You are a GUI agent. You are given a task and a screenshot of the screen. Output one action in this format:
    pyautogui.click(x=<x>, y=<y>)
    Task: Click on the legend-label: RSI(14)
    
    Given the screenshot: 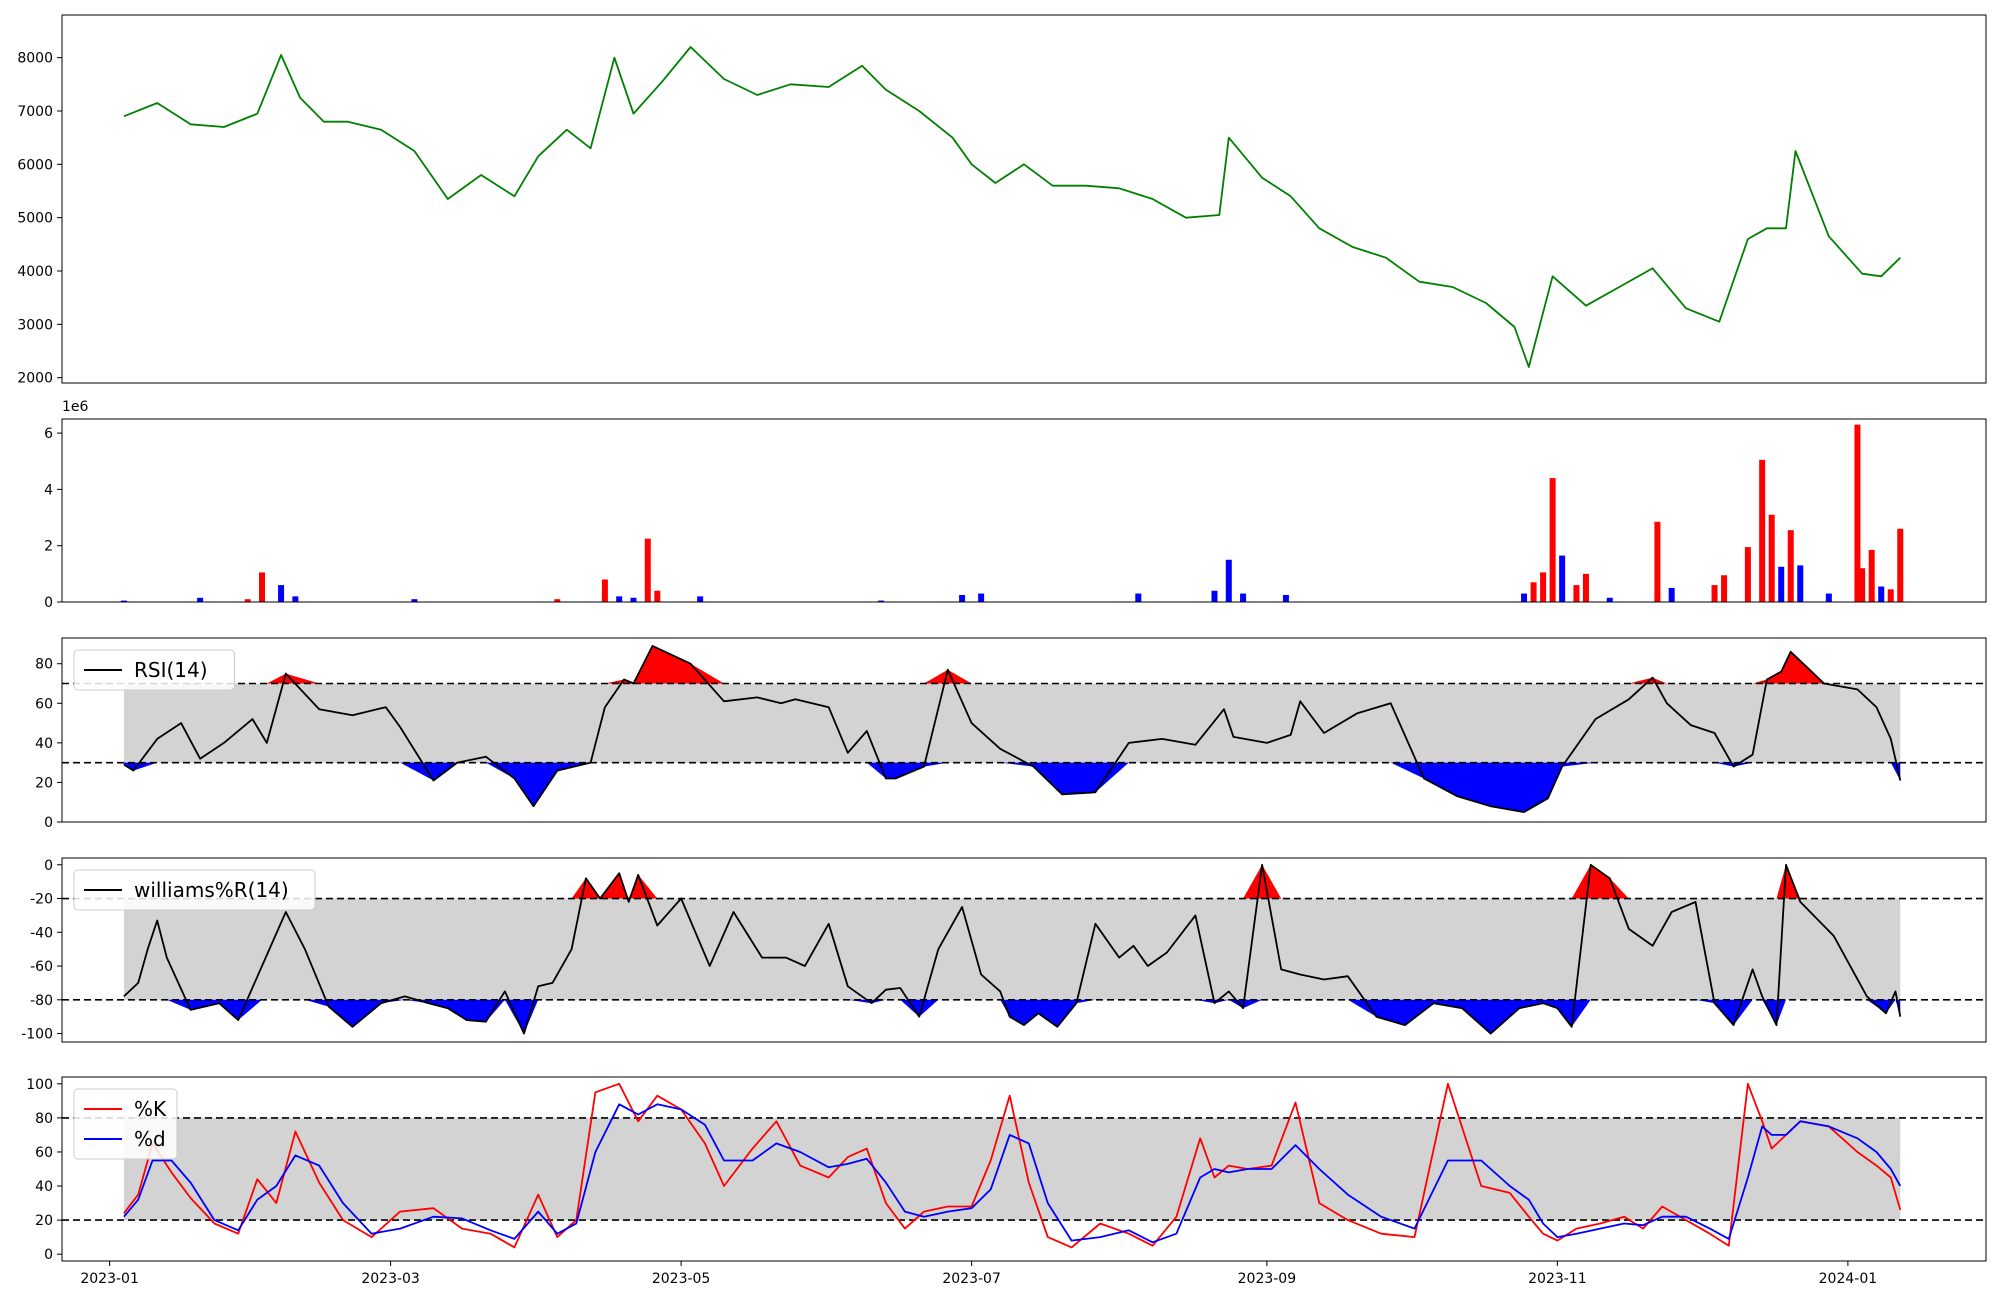 What is the action you would take?
    pyautogui.click(x=171, y=670)
    